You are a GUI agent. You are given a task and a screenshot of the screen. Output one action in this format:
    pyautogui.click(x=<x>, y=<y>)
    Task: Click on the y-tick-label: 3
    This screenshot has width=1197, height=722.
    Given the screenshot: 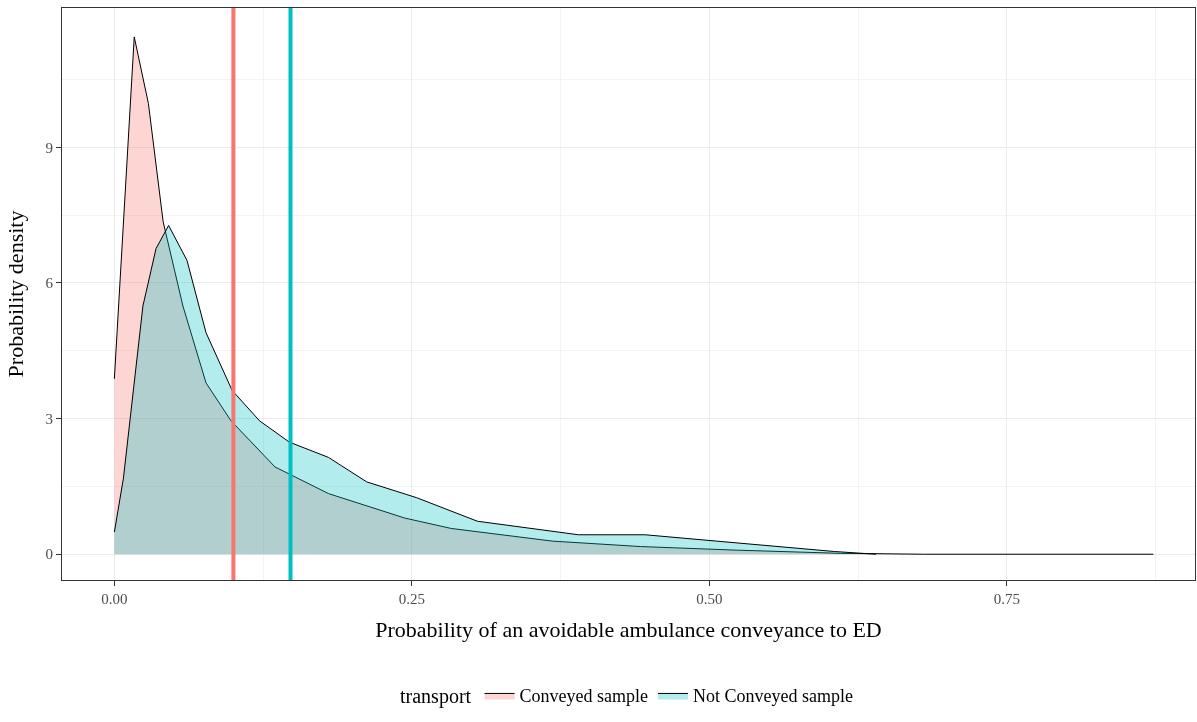 What is the action you would take?
    pyautogui.click(x=49, y=418)
    